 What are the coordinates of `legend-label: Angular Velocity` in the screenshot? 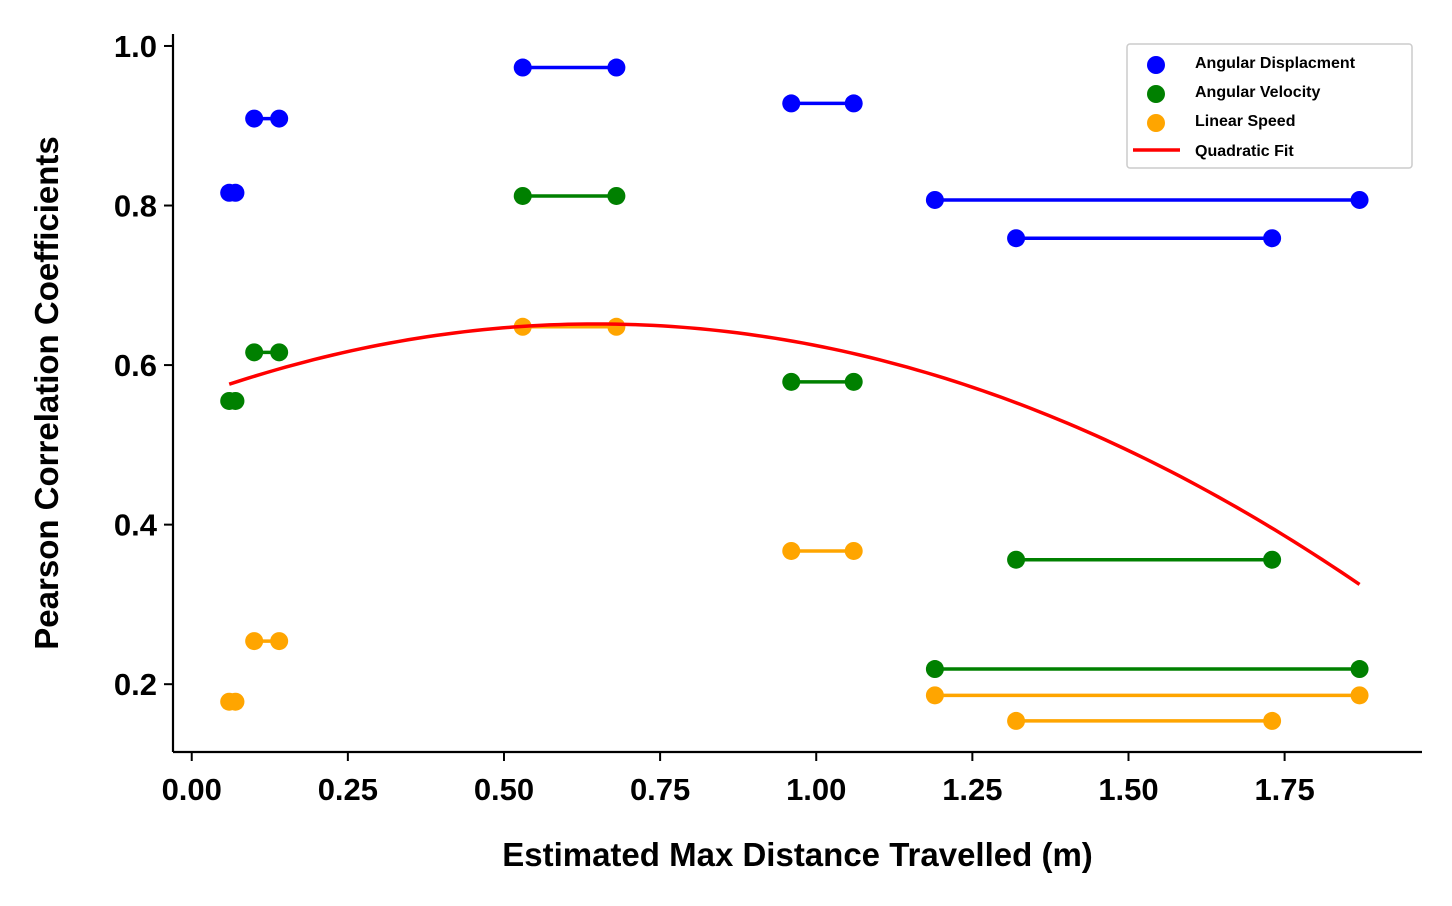 It's located at (1257, 92).